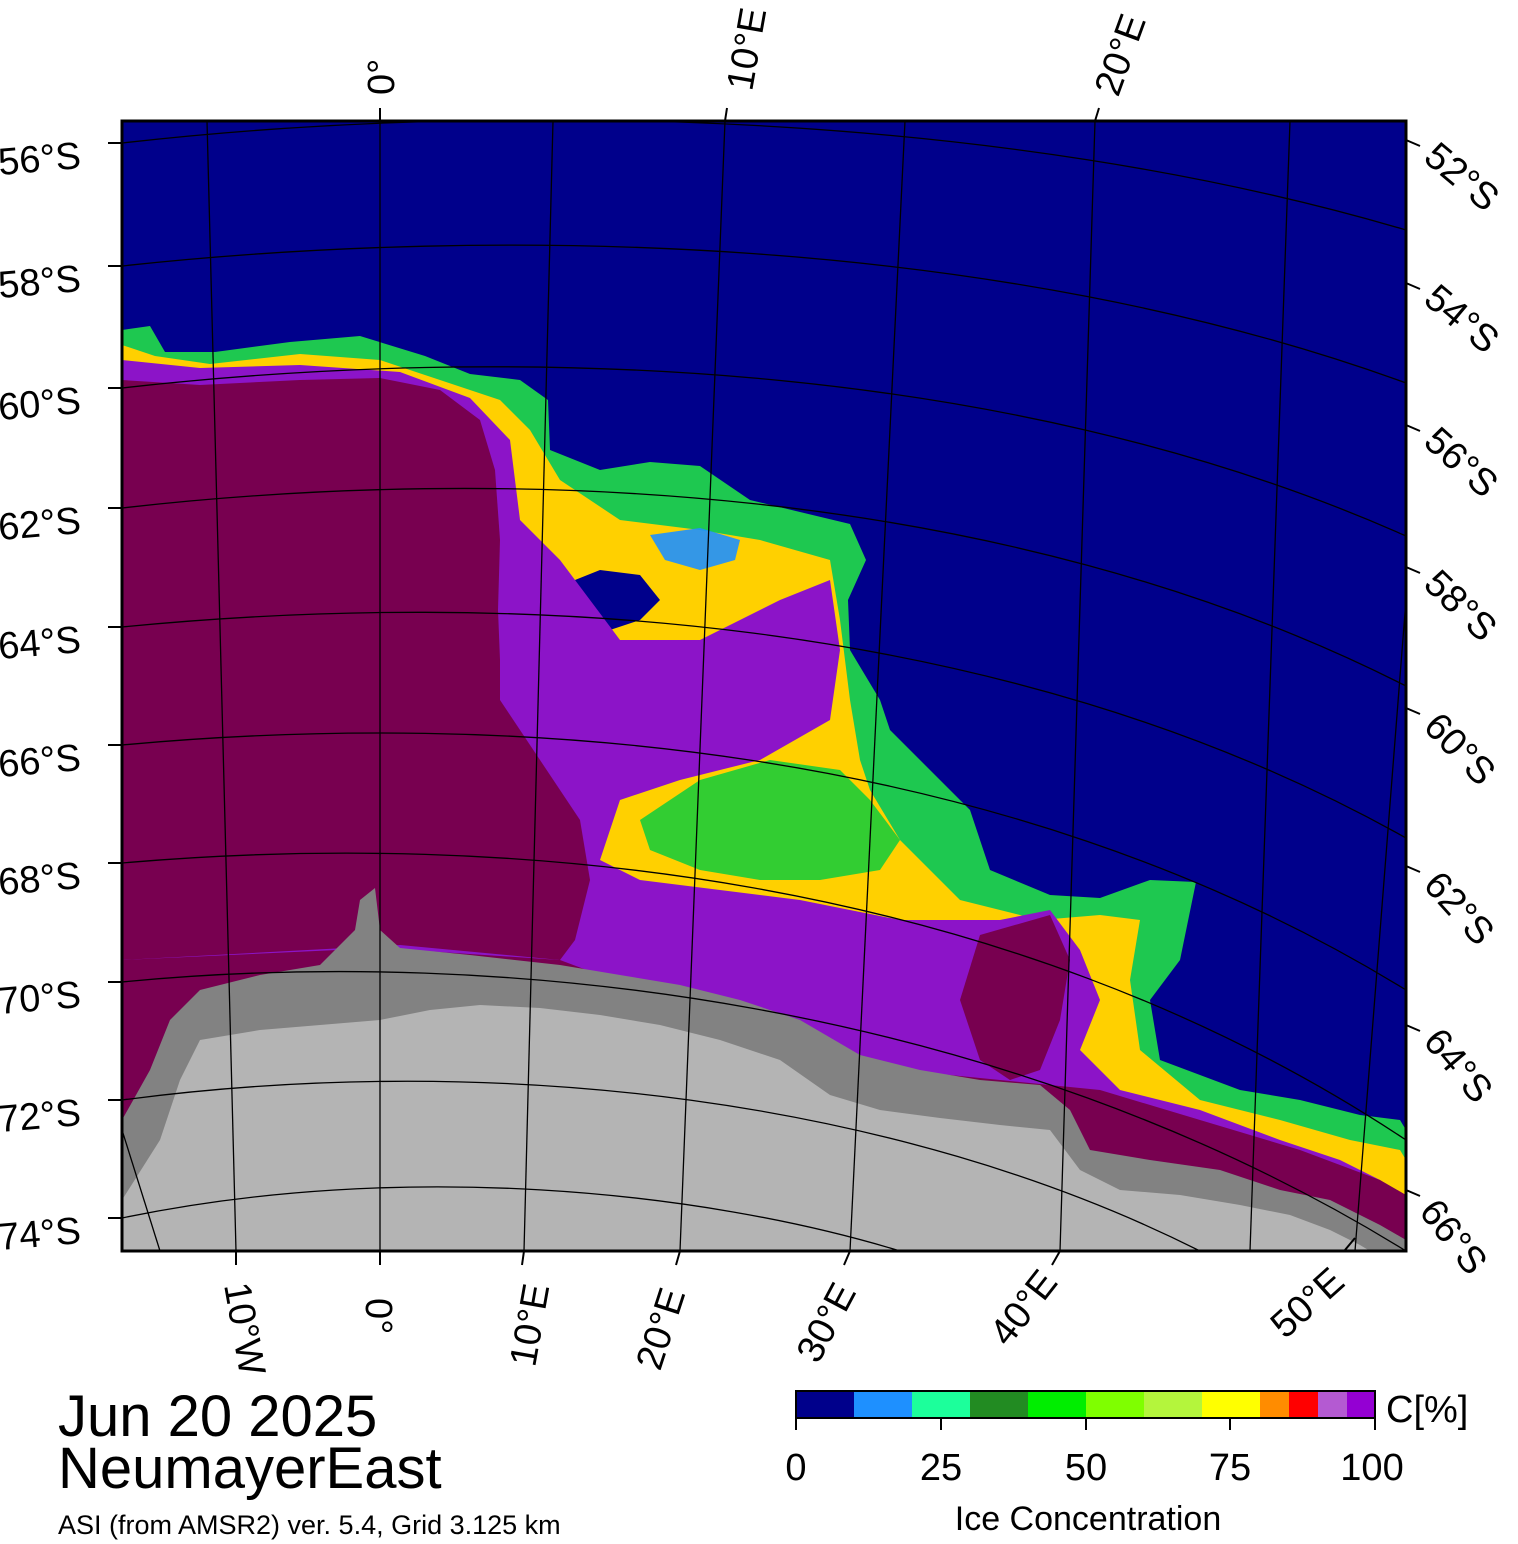  Describe the element at coordinates (1461, 177) in the screenshot. I see `right-lat-label: 52°S` at that location.